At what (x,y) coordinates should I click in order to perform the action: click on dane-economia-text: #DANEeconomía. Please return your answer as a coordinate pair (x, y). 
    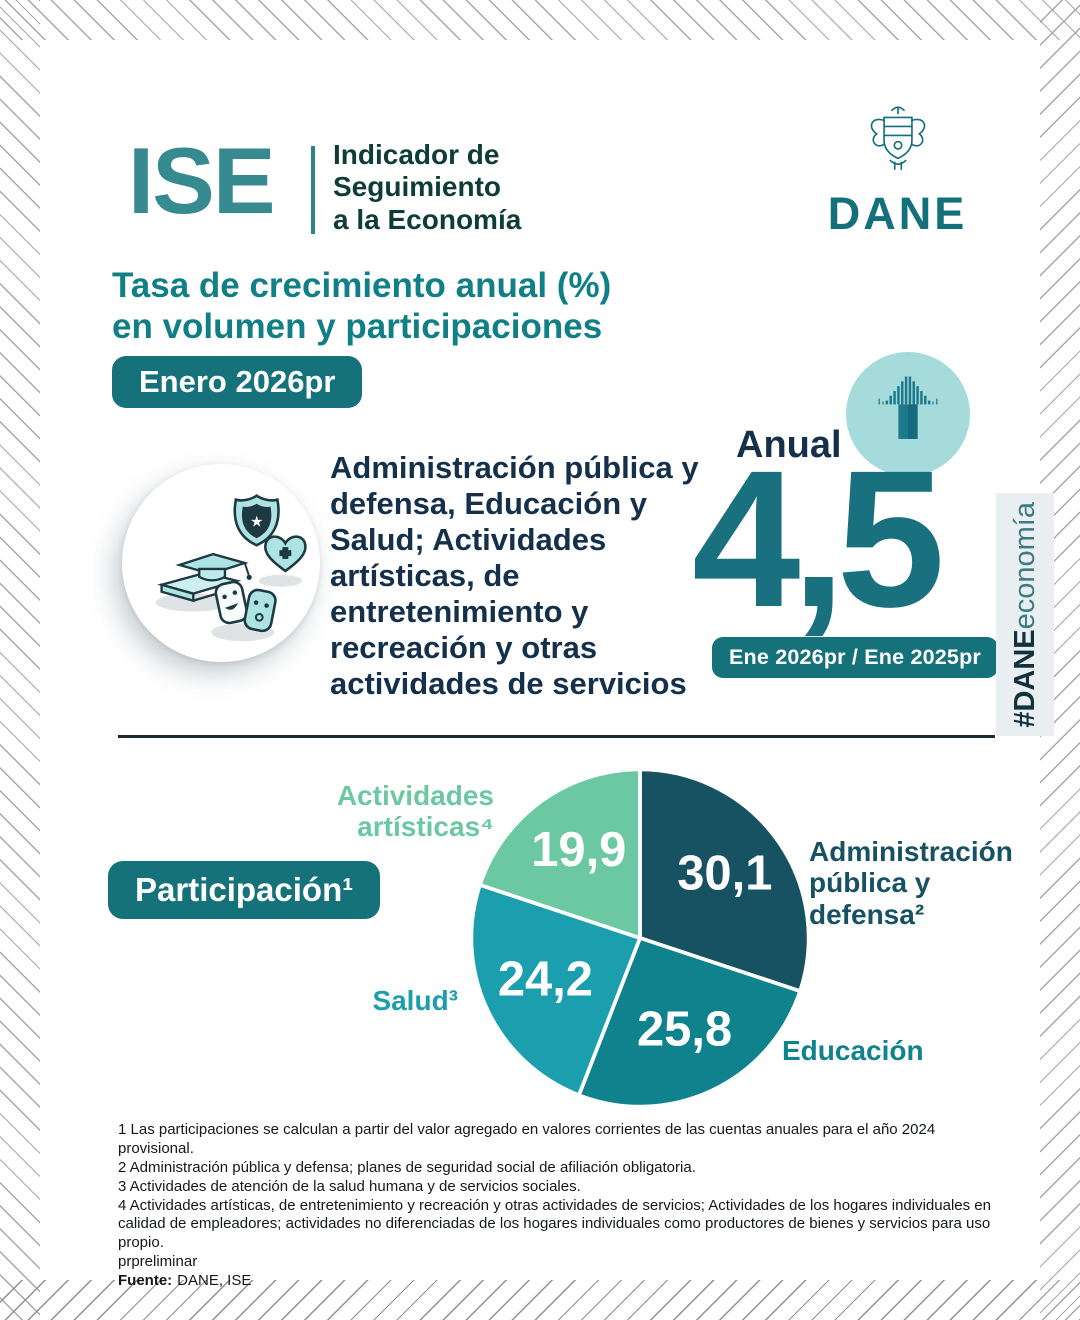
    Looking at the image, I should click on (1025, 615).